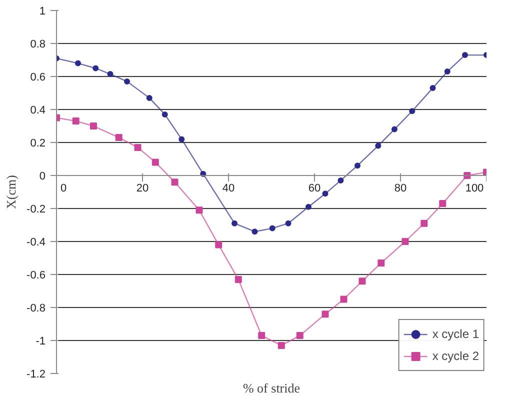 The height and width of the screenshot is (411, 511). Describe the element at coordinates (142, 188) in the screenshot. I see `x-tick-label: 20` at that location.